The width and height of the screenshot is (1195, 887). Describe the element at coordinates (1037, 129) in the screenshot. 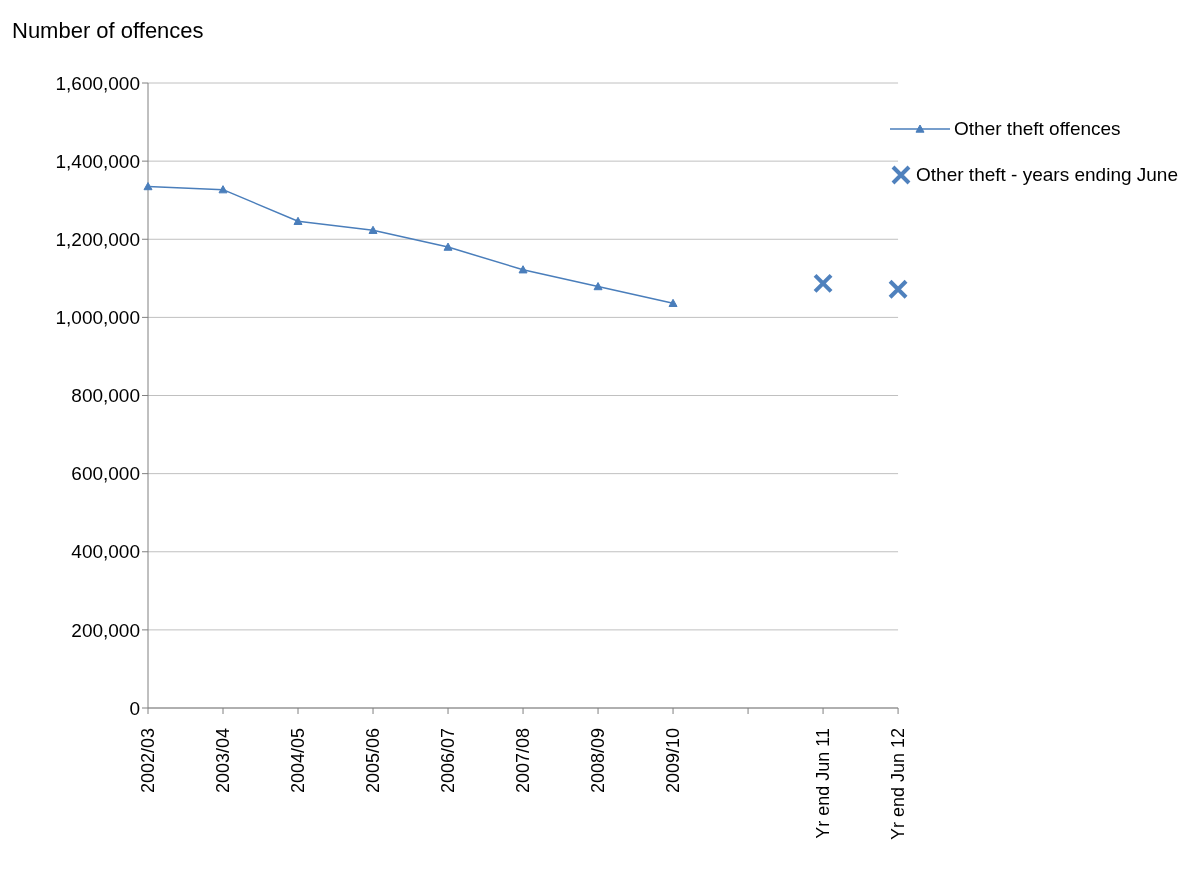

I see `legend-label: Other theft offences` at that location.